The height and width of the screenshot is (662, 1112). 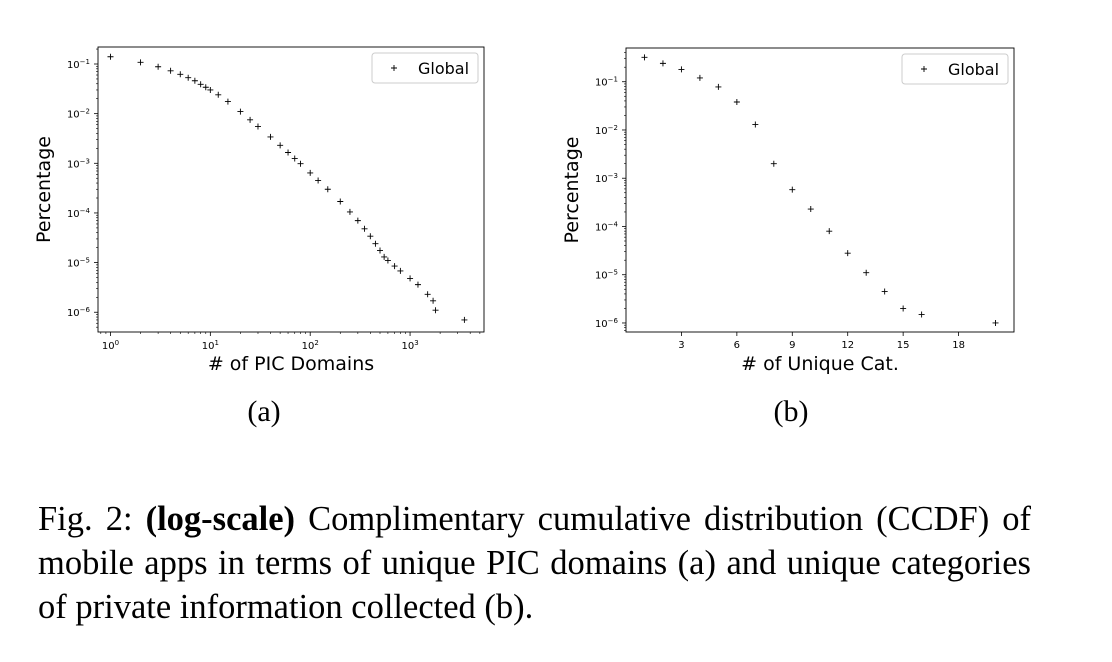 I want to click on x-tick-label: 3, so click(x=681, y=345).